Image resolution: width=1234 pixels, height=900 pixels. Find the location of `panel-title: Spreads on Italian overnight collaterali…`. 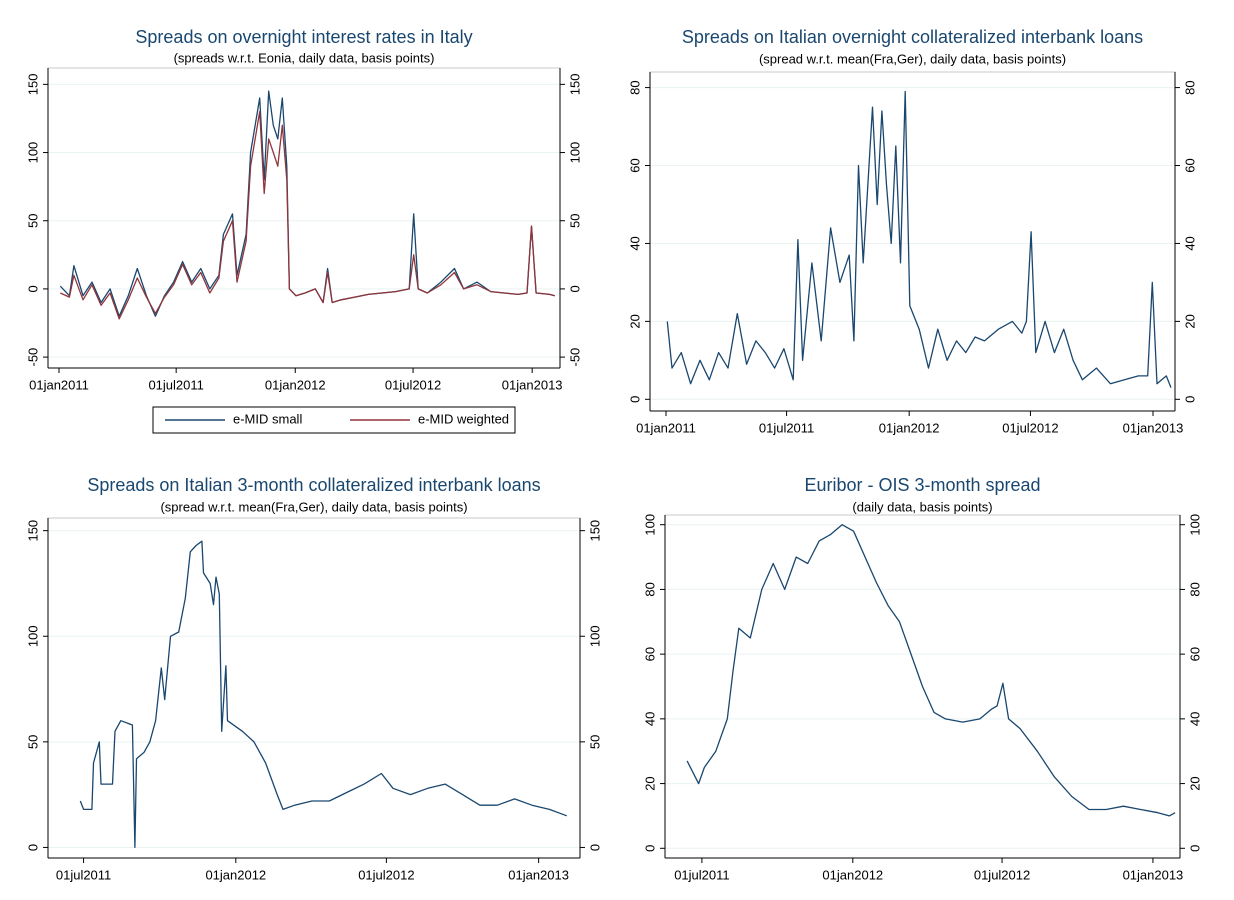

panel-title: Spreads on Italian overnight collaterali… is located at coordinates (912, 37).